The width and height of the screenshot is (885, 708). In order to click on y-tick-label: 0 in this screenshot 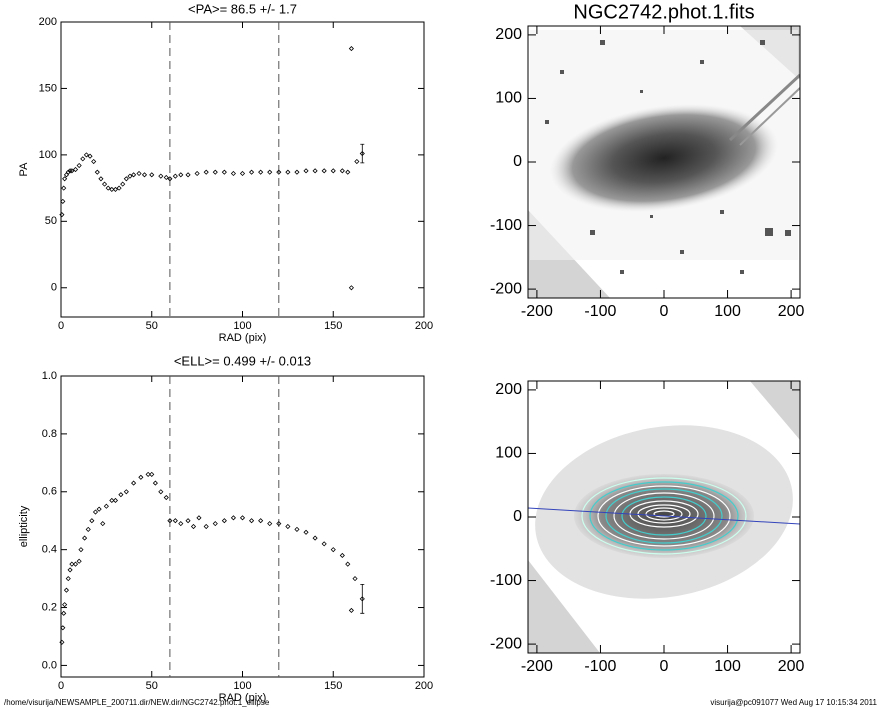, I will do `click(517, 161)`.